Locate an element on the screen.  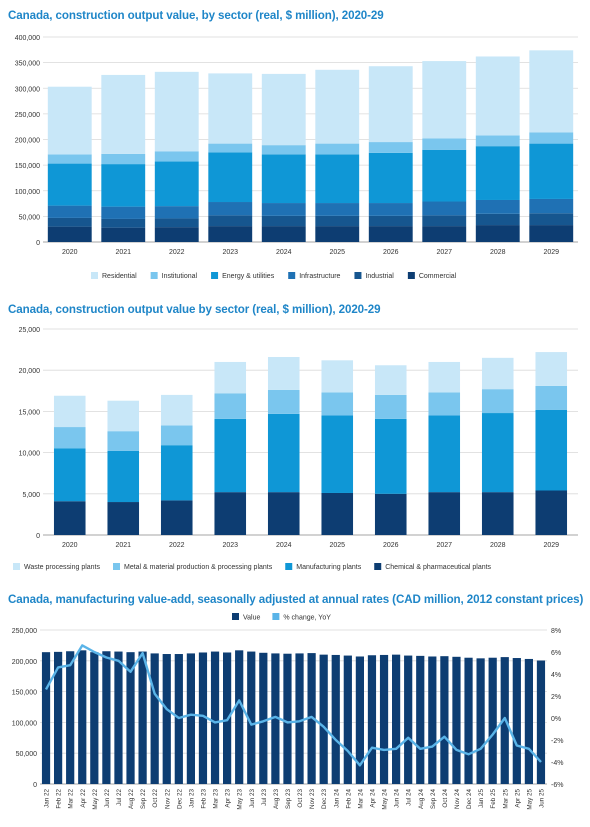
x-tick-label: 2027 is located at coordinates (444, 252).